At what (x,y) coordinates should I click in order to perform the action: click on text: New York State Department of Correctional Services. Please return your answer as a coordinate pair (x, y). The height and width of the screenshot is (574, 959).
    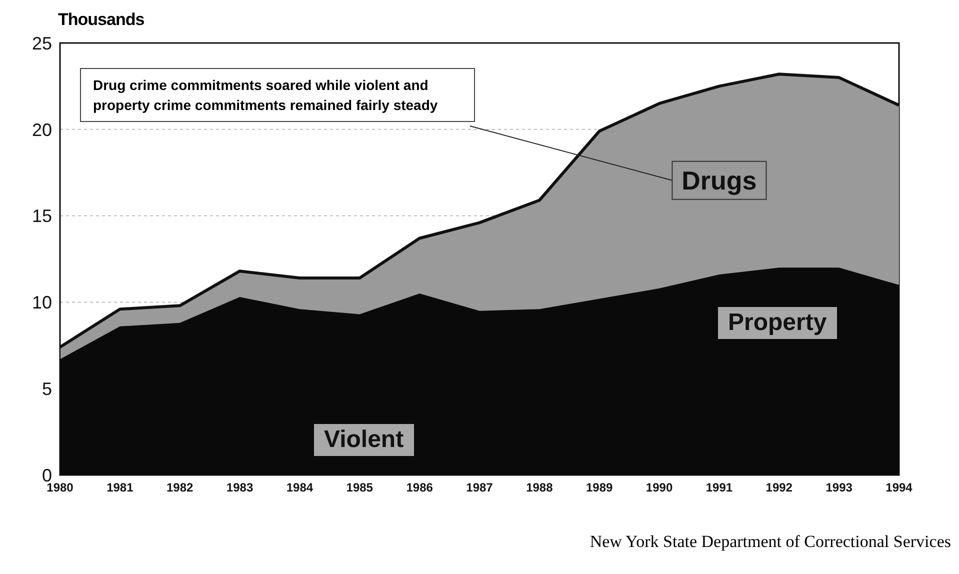
    Looking at the image, I should click on (770, 542).